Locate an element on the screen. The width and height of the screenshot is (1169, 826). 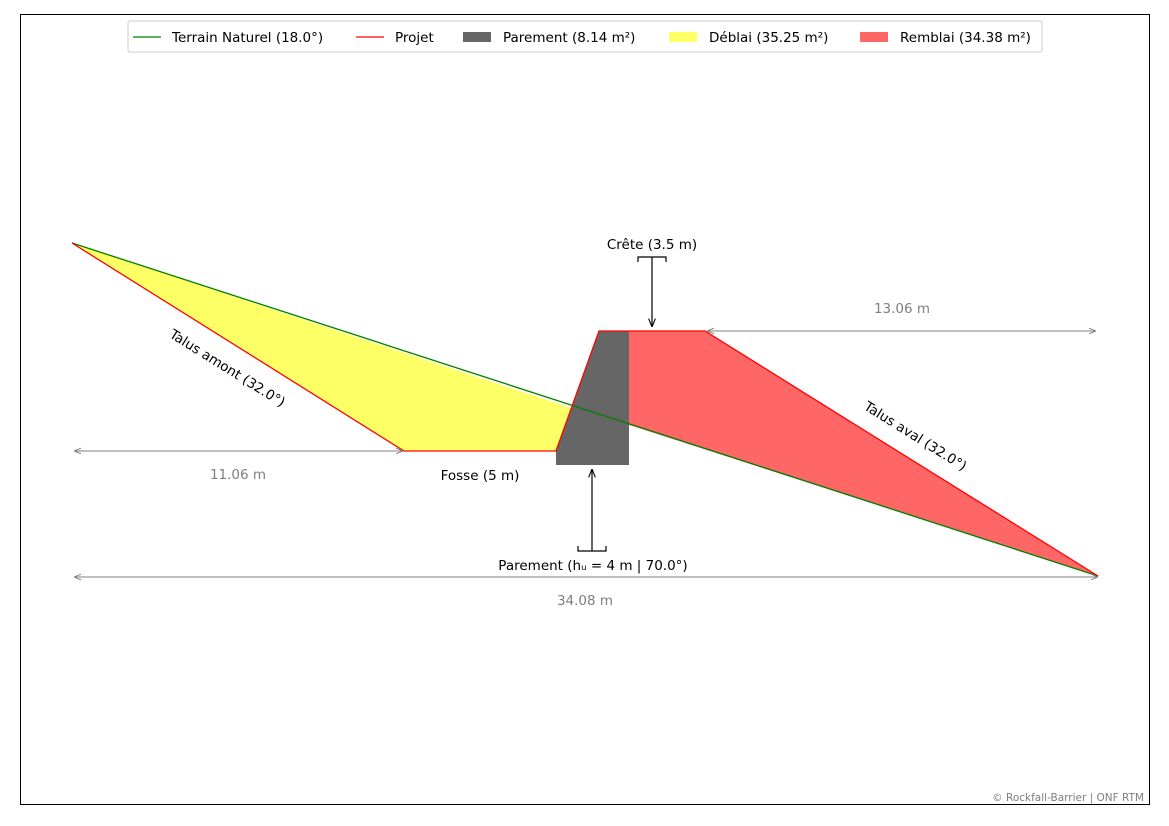
legend-remblai-label: Remblai (34.38 m²) is located at coordinates (965, 38).